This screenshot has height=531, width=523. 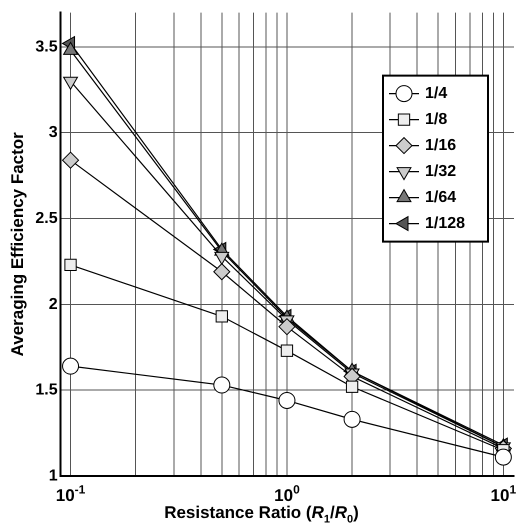 I want to click on x-axis-title: Resistance Ratio (R$_{1}$/R$_{0}$), so click(x=261, y=514).